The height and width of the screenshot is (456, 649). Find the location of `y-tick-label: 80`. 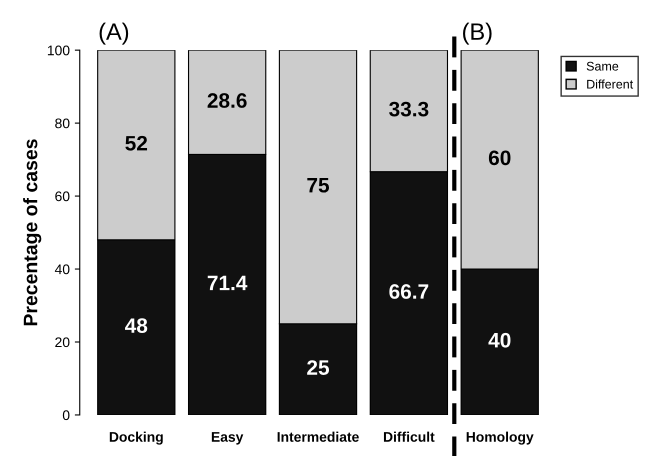

y-tick-label: 80 is located at coordinates (62, 123).